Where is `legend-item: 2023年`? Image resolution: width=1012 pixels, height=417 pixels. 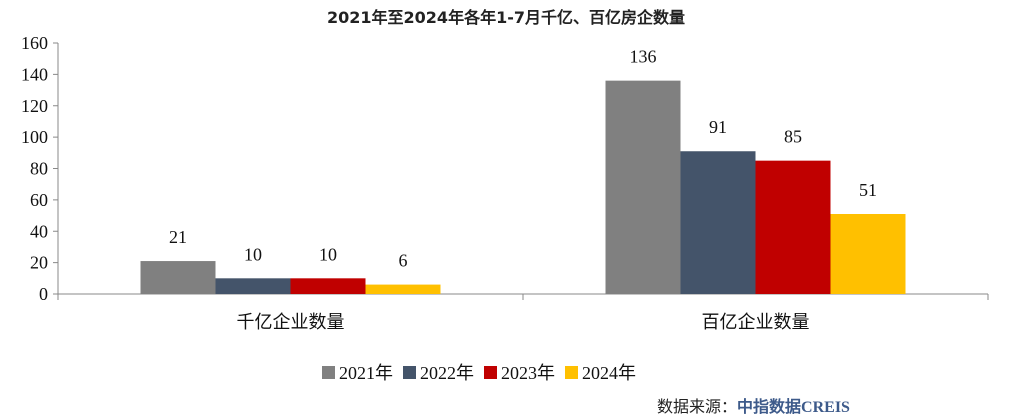 legend-item: 2023年 is located at coordinates (519, 372).